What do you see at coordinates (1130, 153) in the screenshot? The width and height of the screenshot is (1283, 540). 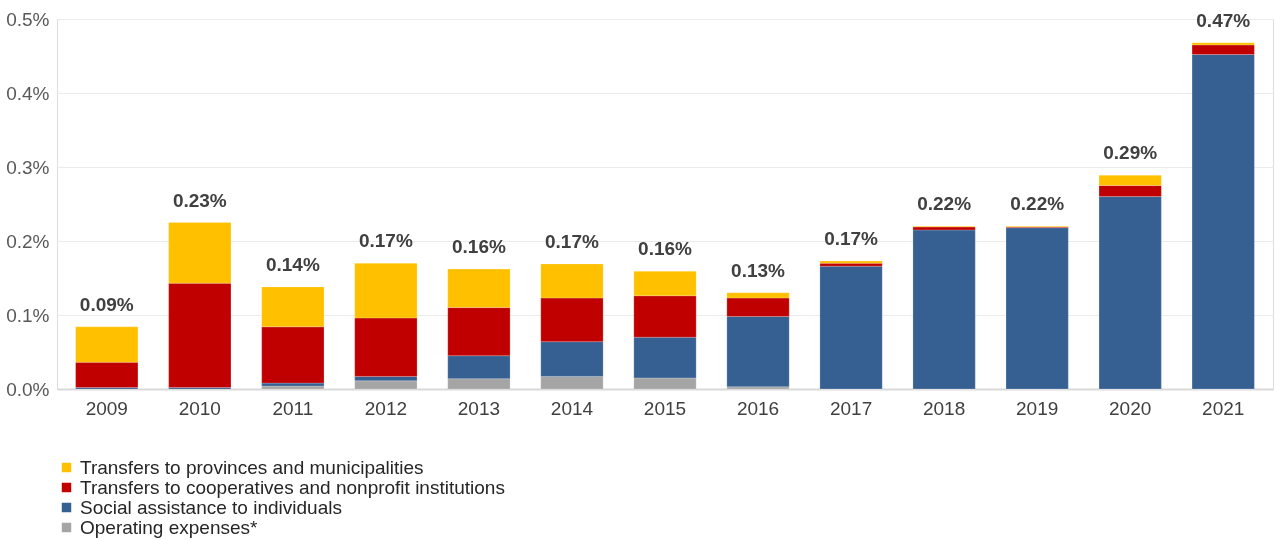 I see `total-label: 0.29%` at bounding box center [1130, 153].